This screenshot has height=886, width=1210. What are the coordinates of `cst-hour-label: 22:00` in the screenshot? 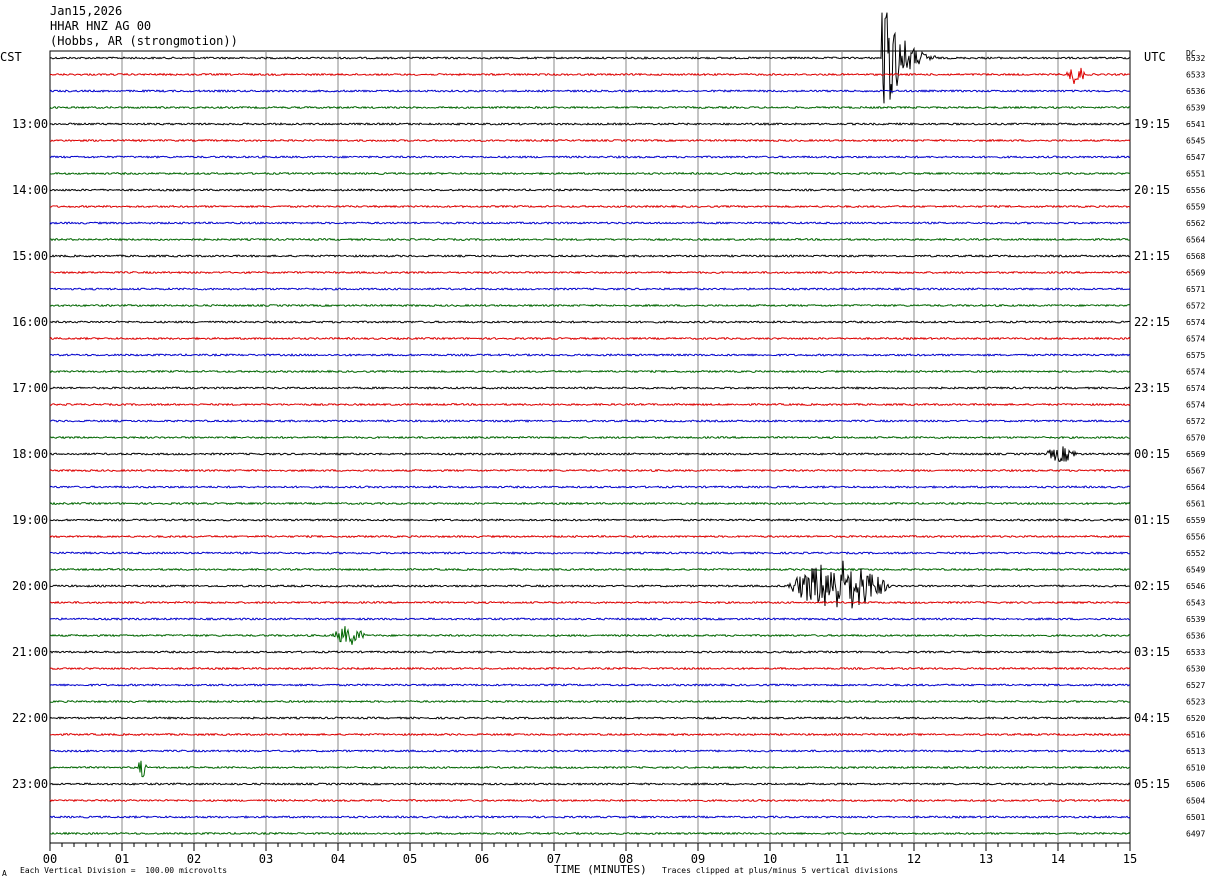 It's located at (30, 718).